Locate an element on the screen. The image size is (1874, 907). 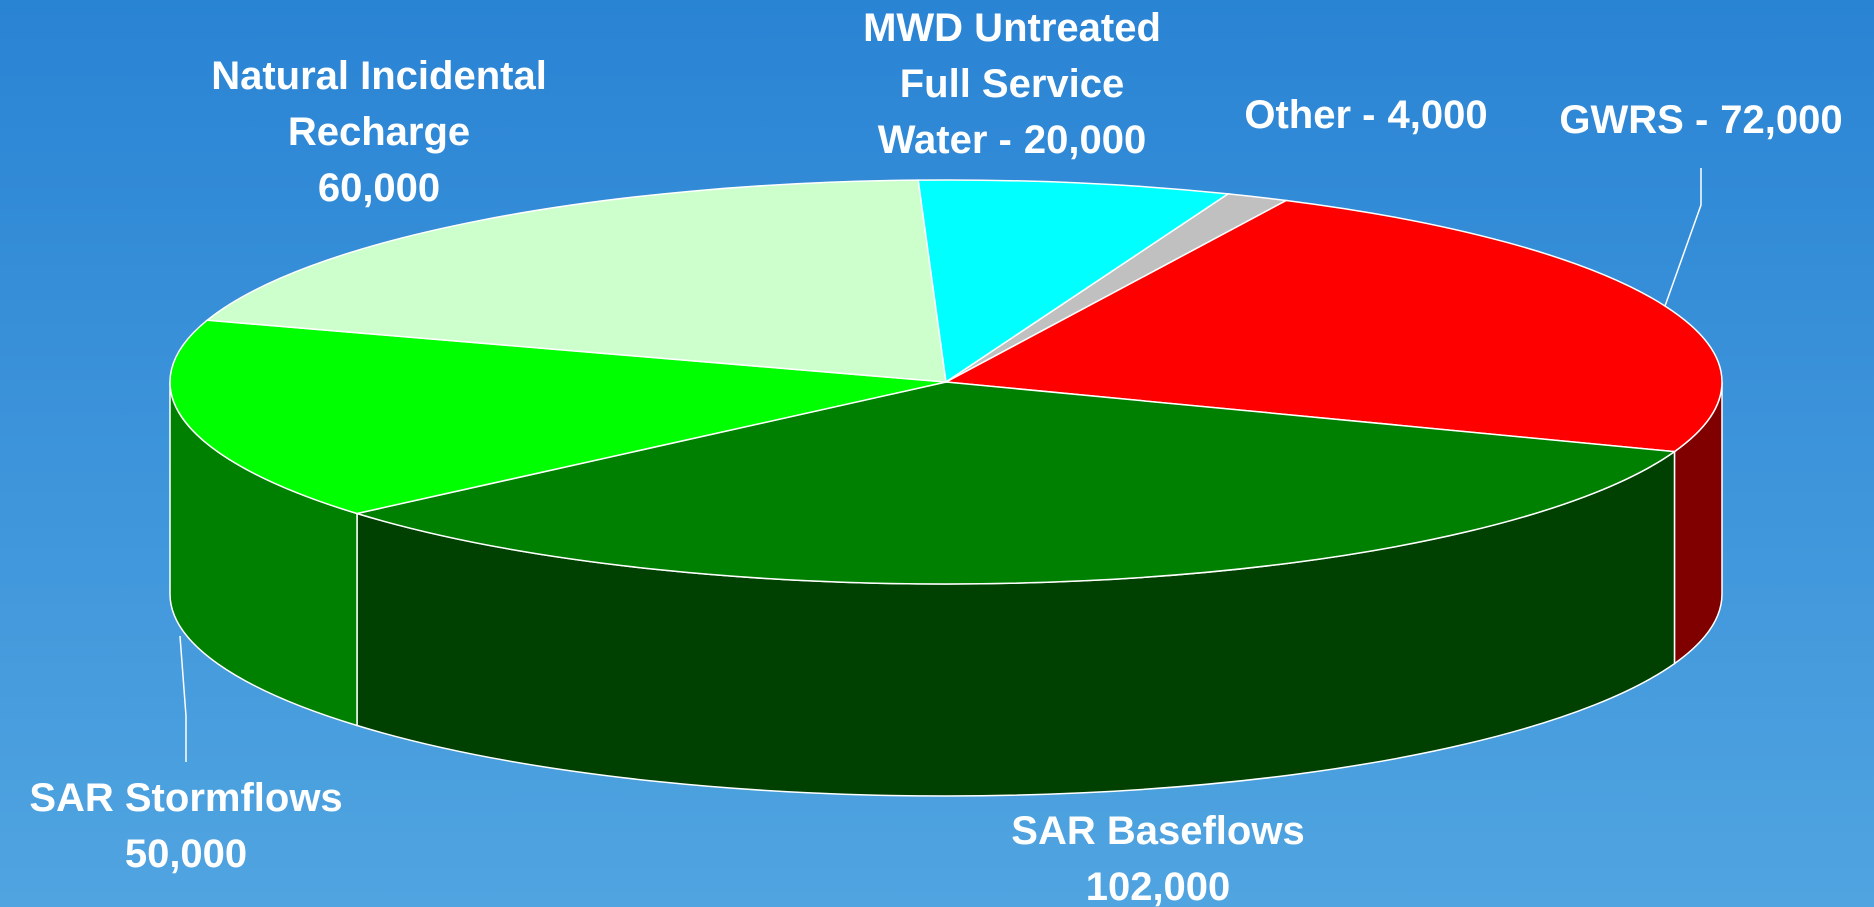
label-line: GWRS - is located at coordinates (1633, 120).